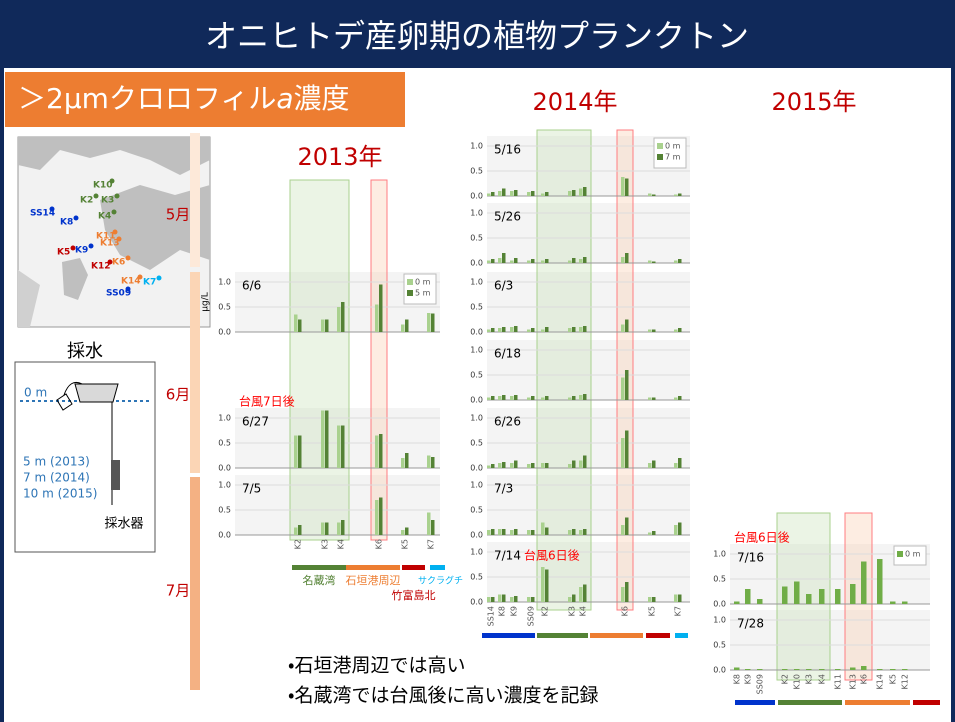 This screenshot has width=955, height=722. Describe the element at coordinates (813, 102) in the screenshot. I see `year-title: 2015年` at that location.